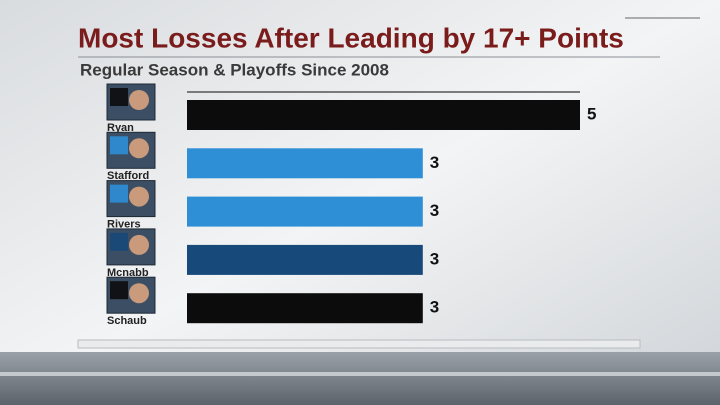 This screenshot has width=720, height=405. I want to click on category-label: Mcnabb, so click(128, 273).